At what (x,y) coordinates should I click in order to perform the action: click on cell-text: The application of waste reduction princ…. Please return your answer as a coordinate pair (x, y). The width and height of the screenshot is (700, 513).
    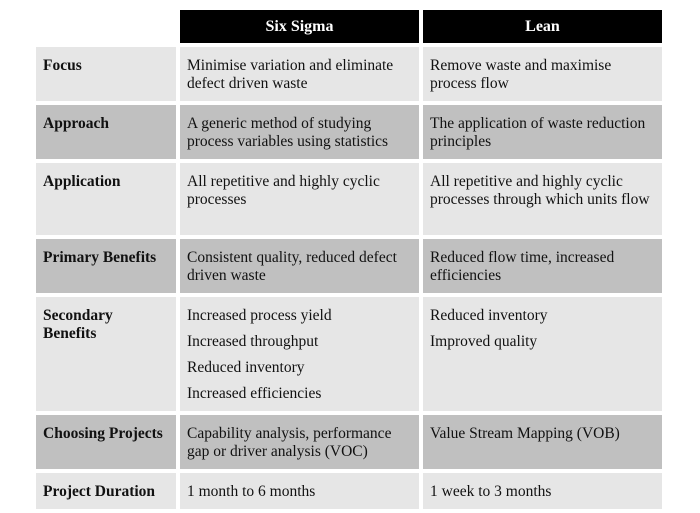
    Looking at the image, I should click on (538, 132).